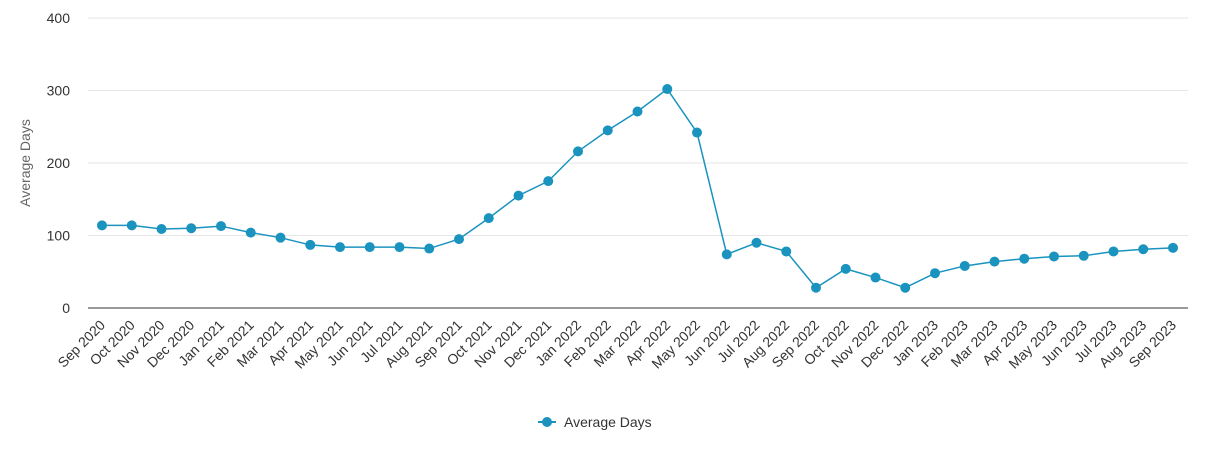  Describe the element at coordinates (547, 422) in the screenshot. I see `legend-dot-marker` at that location.